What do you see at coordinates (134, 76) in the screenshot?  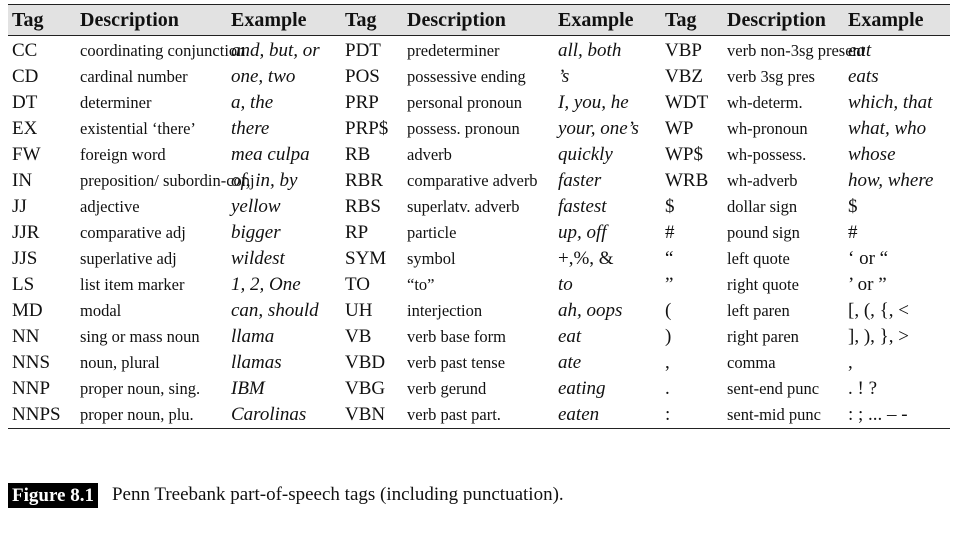 I see `description-cell: cardinal number` at bounding box center [134, 76].